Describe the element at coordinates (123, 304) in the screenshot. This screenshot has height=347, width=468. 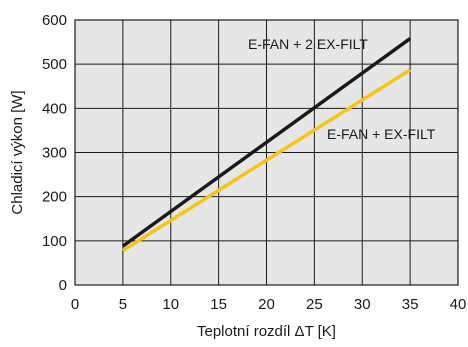
I see `x-tick-label: 5` at that location.